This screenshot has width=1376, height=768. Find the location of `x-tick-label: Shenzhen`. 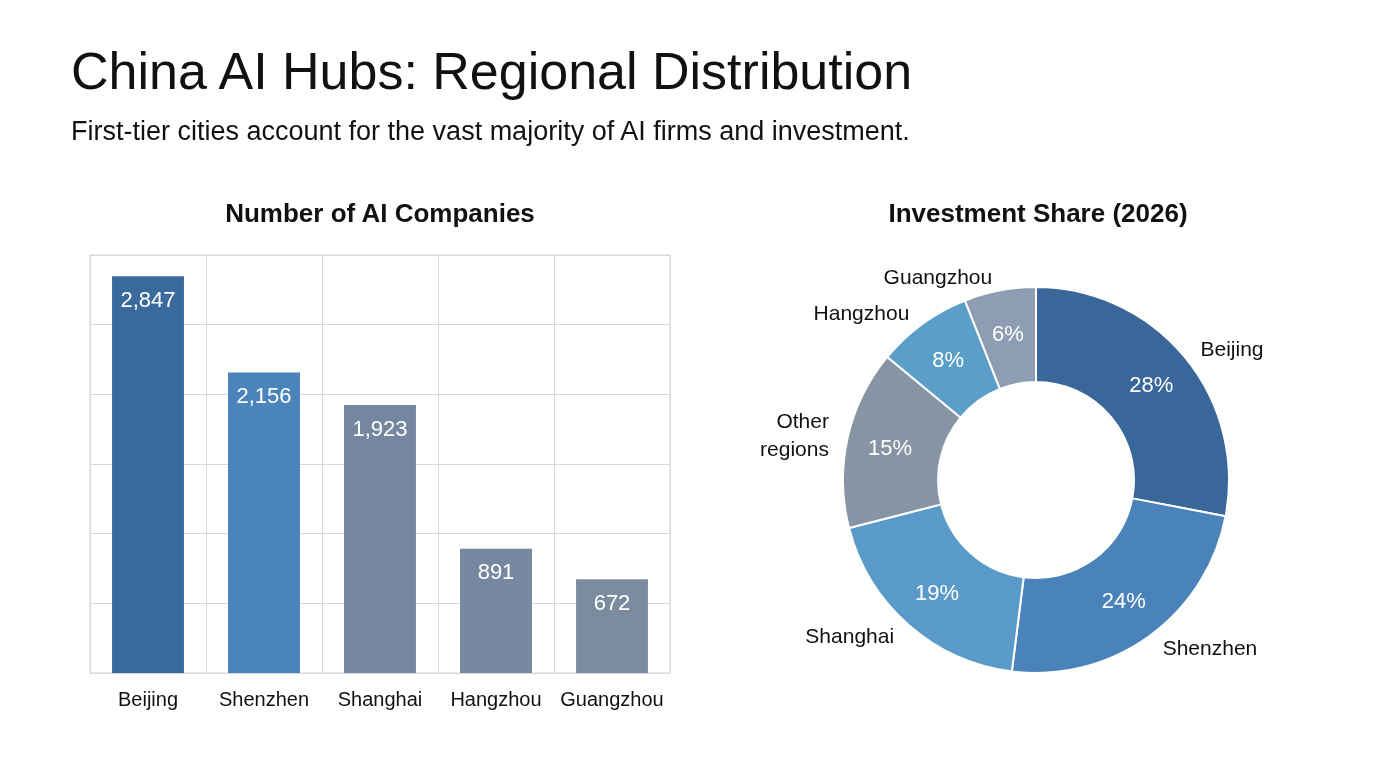

x-tick-label: Shenzhen is located at coordinates (264, 699).